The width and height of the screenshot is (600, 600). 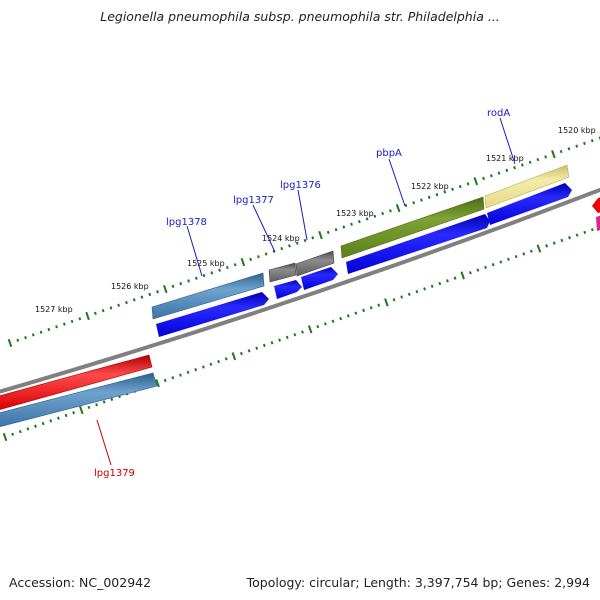 What do you see at coordinates (186, 222) in the screenshot?
I see `label-lpg1378: lpg1378` at bounding box center [186, 222].